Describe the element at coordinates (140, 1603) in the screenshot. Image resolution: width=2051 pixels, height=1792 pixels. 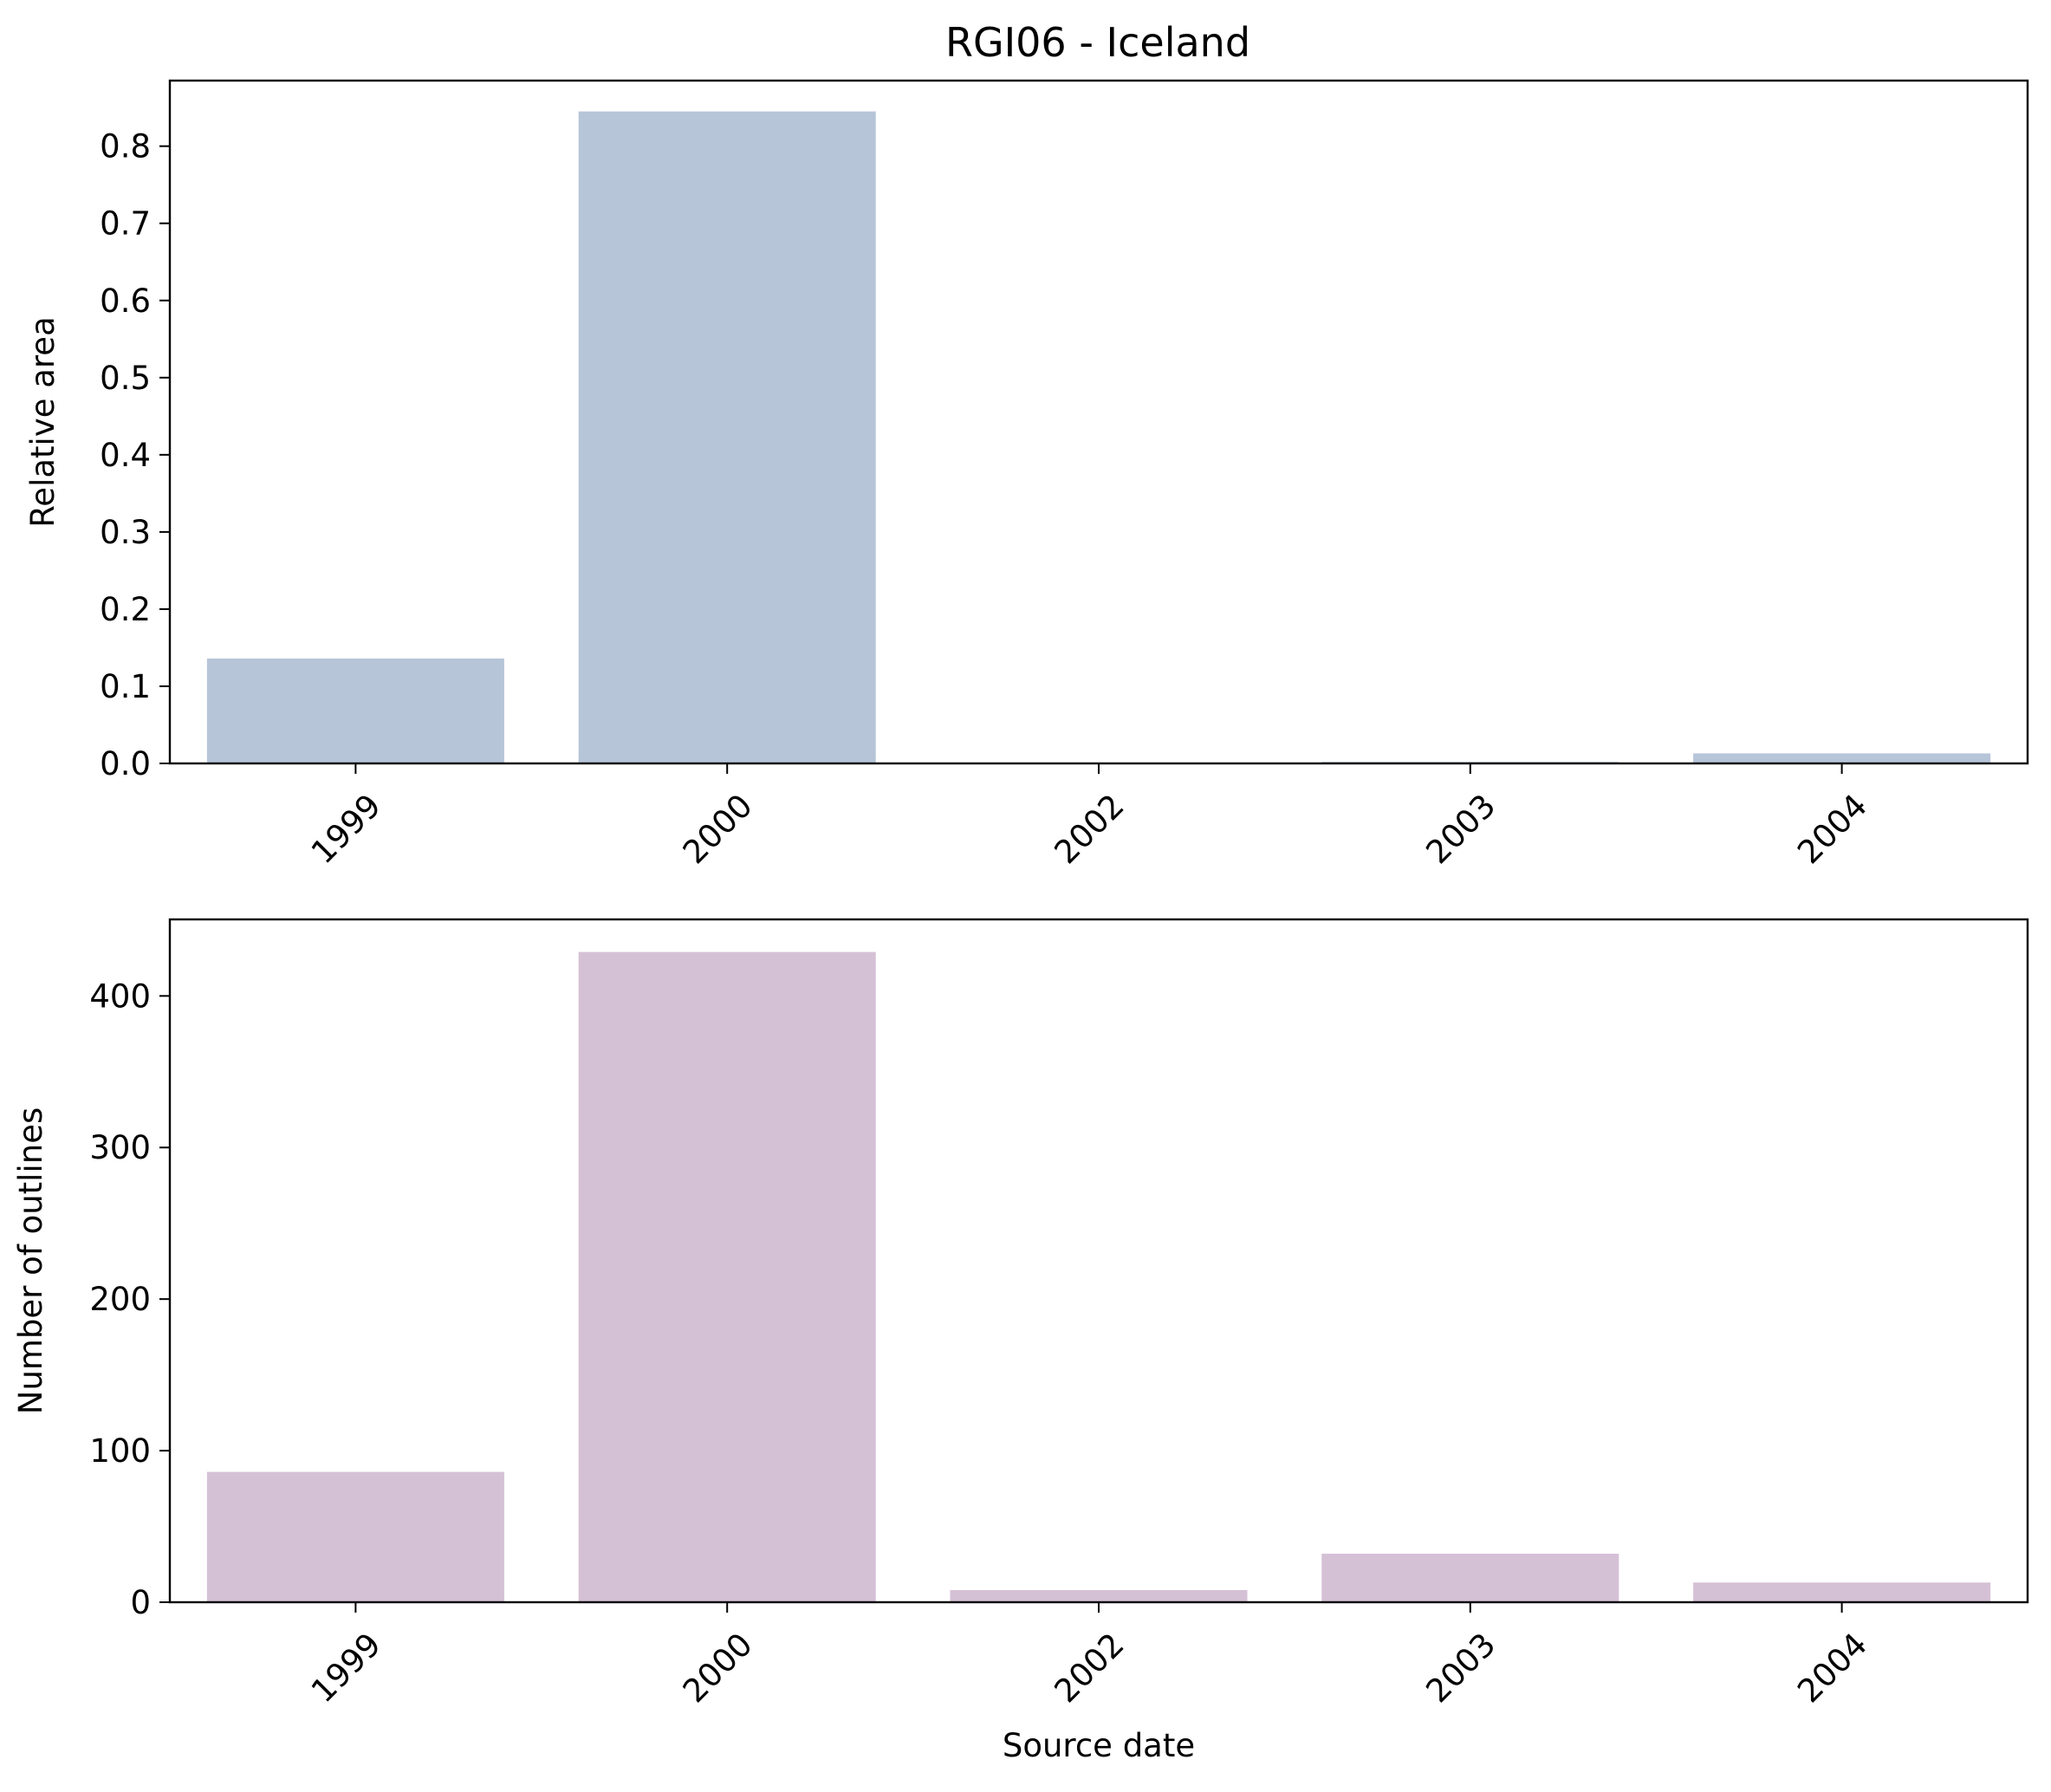
I see `y-tick-label: 0` at that location.